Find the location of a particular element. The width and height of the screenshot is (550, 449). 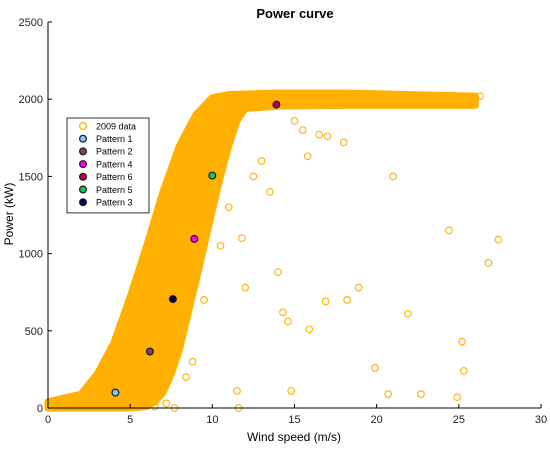

legend-label: 2009 data is located at coordinates (116, 126).